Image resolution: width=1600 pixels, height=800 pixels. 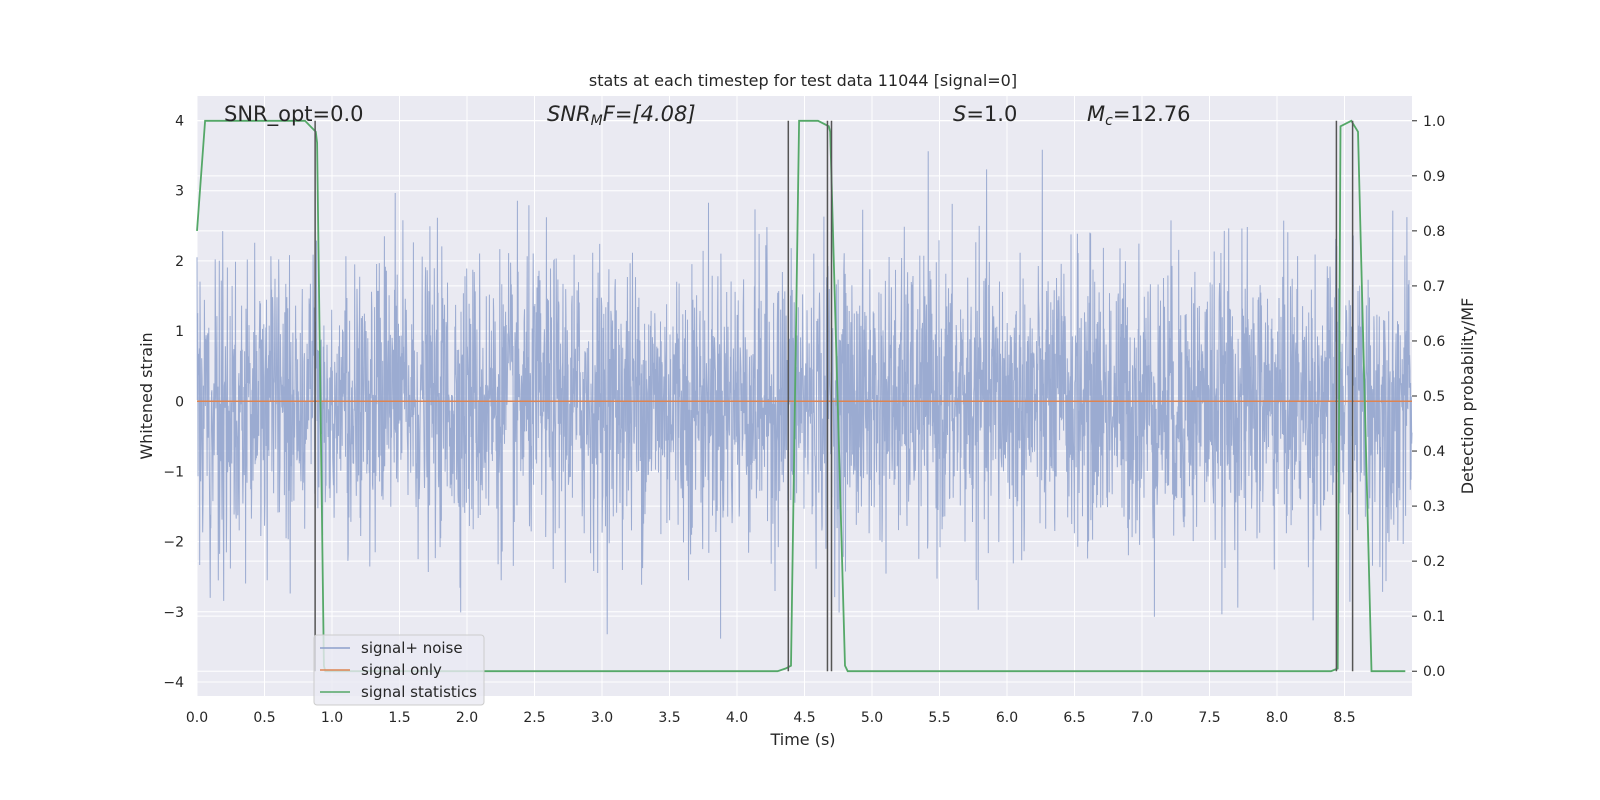 I want to click on x-tick-label: 3.5, so click(x=669, y=718).